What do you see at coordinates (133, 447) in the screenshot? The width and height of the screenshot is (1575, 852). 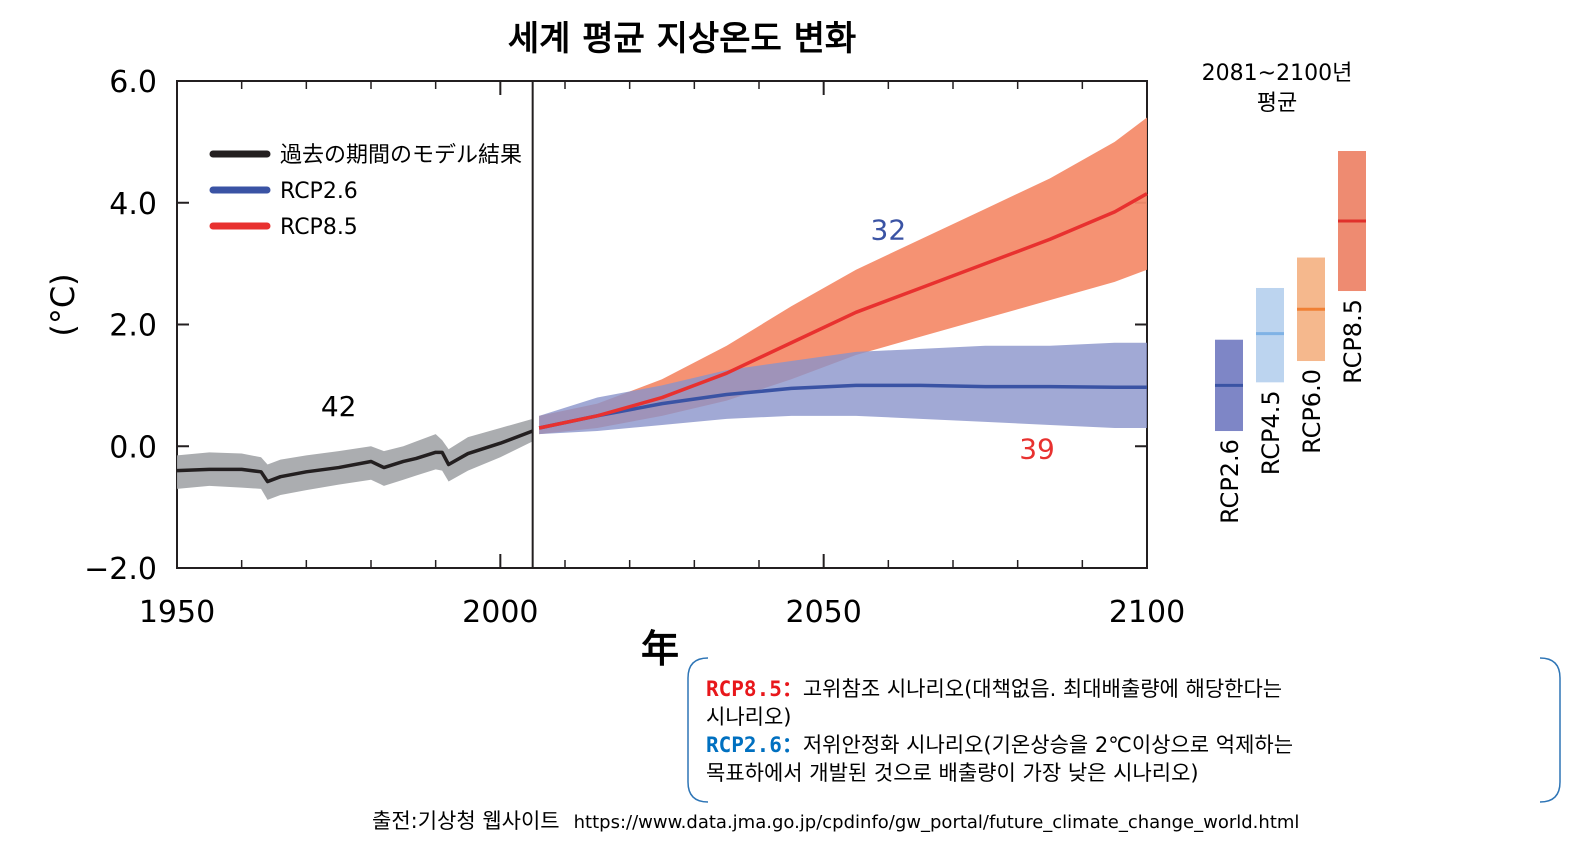 I see `y-tick-label: 0.0` at bounding box center [133, 447].